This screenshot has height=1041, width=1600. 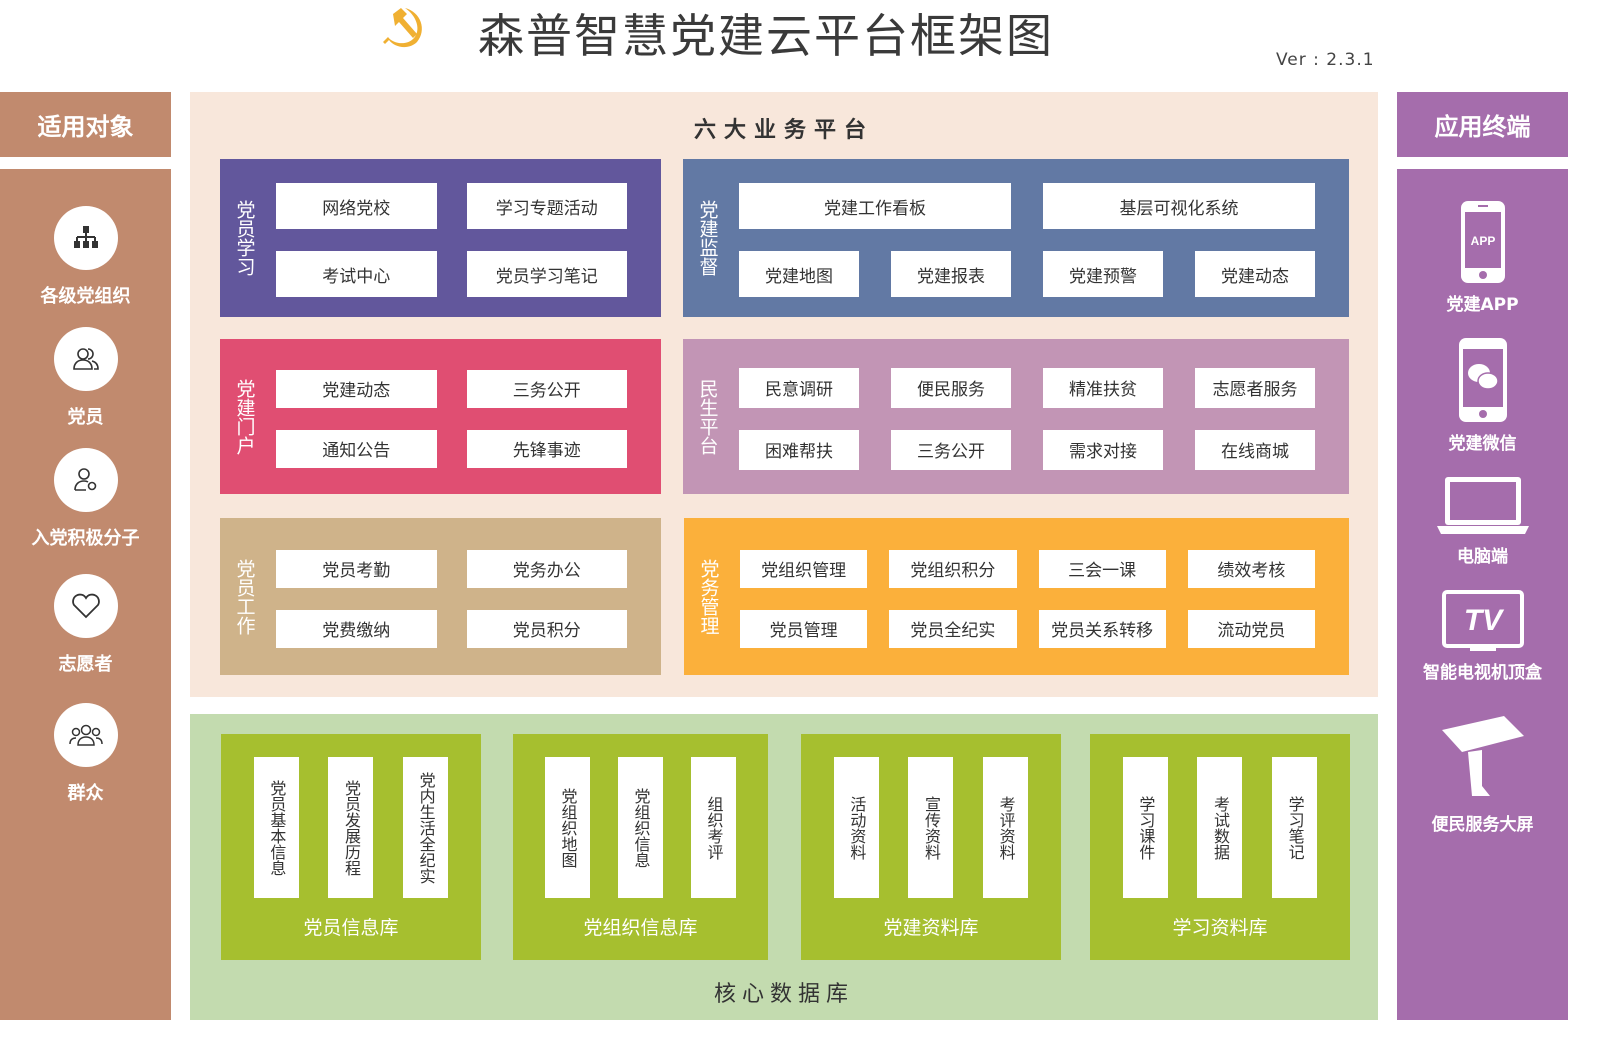 I want to click on module-button: 党组织管理, so click(x=804, y=568).